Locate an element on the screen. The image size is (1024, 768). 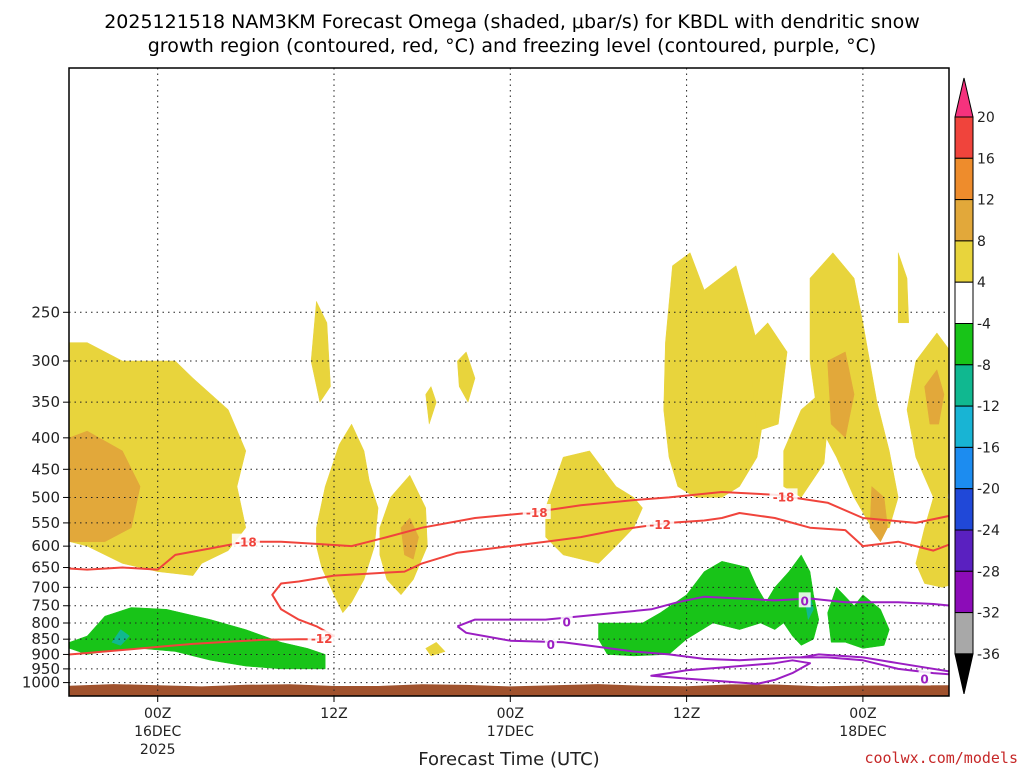
y-tick-label: 750 is located at coordinates (45, 606).